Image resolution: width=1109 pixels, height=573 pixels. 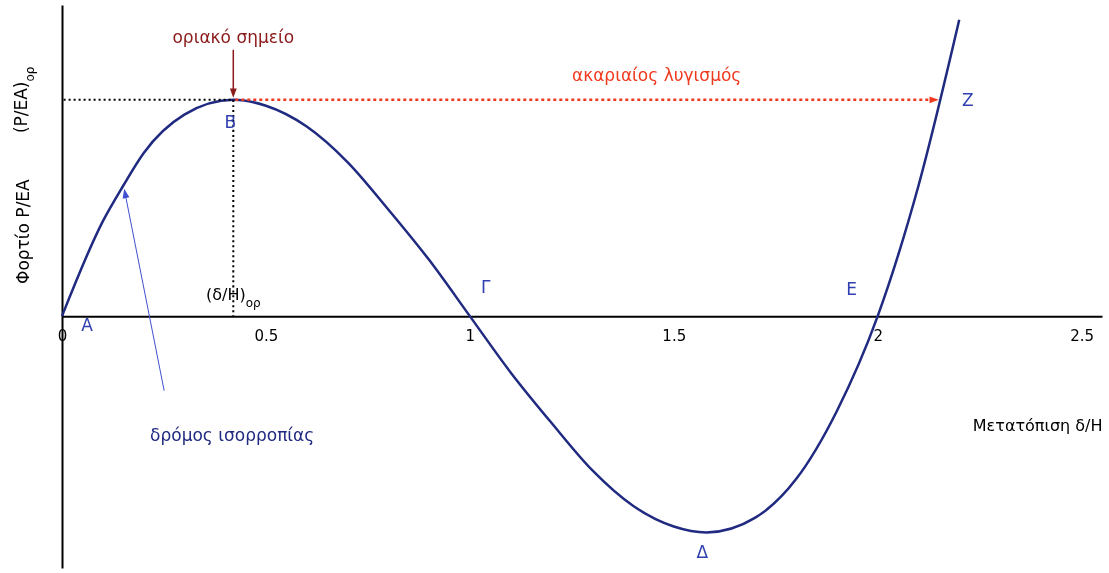 I want to click on annotation: B, so click(x=230, y=121).